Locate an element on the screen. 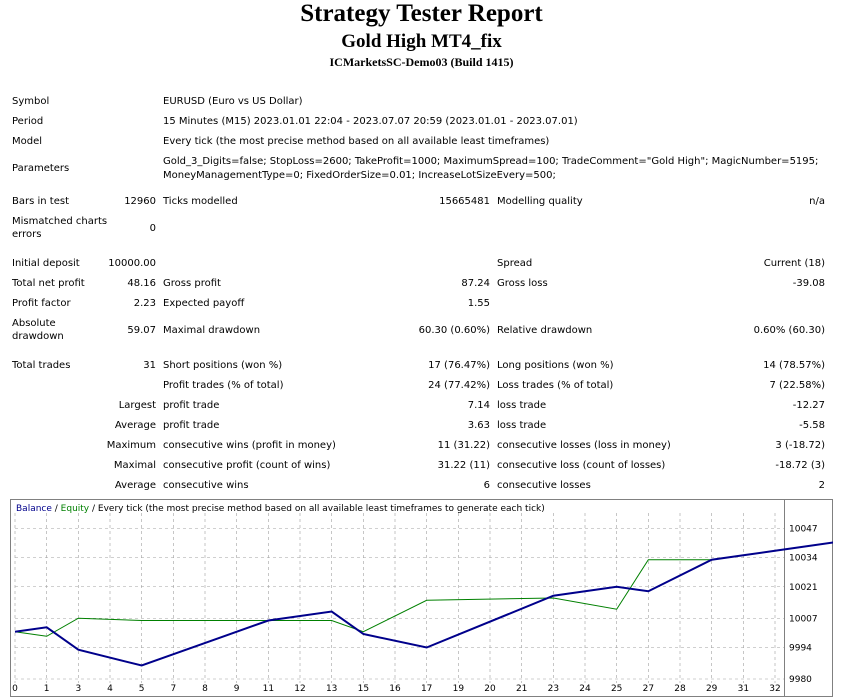 The image size is (843, 697). gross-loss-label: Gross loss is located at coordinates (522, 283).